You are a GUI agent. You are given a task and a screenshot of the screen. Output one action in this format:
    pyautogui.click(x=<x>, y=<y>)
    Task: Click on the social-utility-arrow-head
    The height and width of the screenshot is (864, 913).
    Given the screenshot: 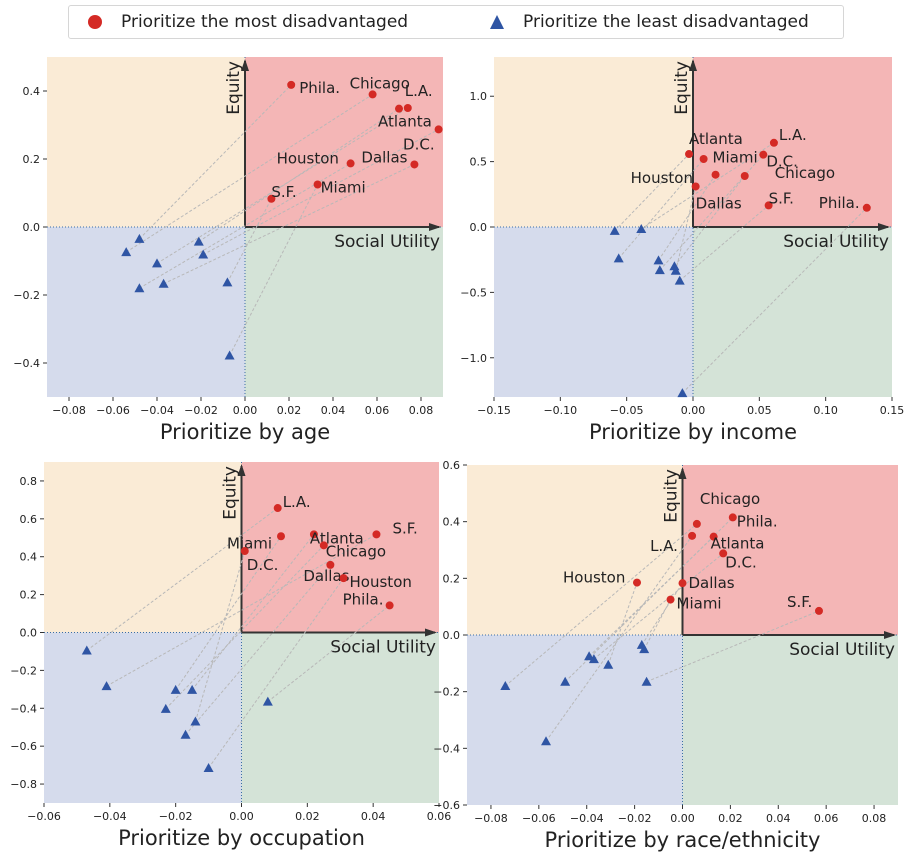 What is the action you would take?
    pyautogui.click(x=431, y=632)
    